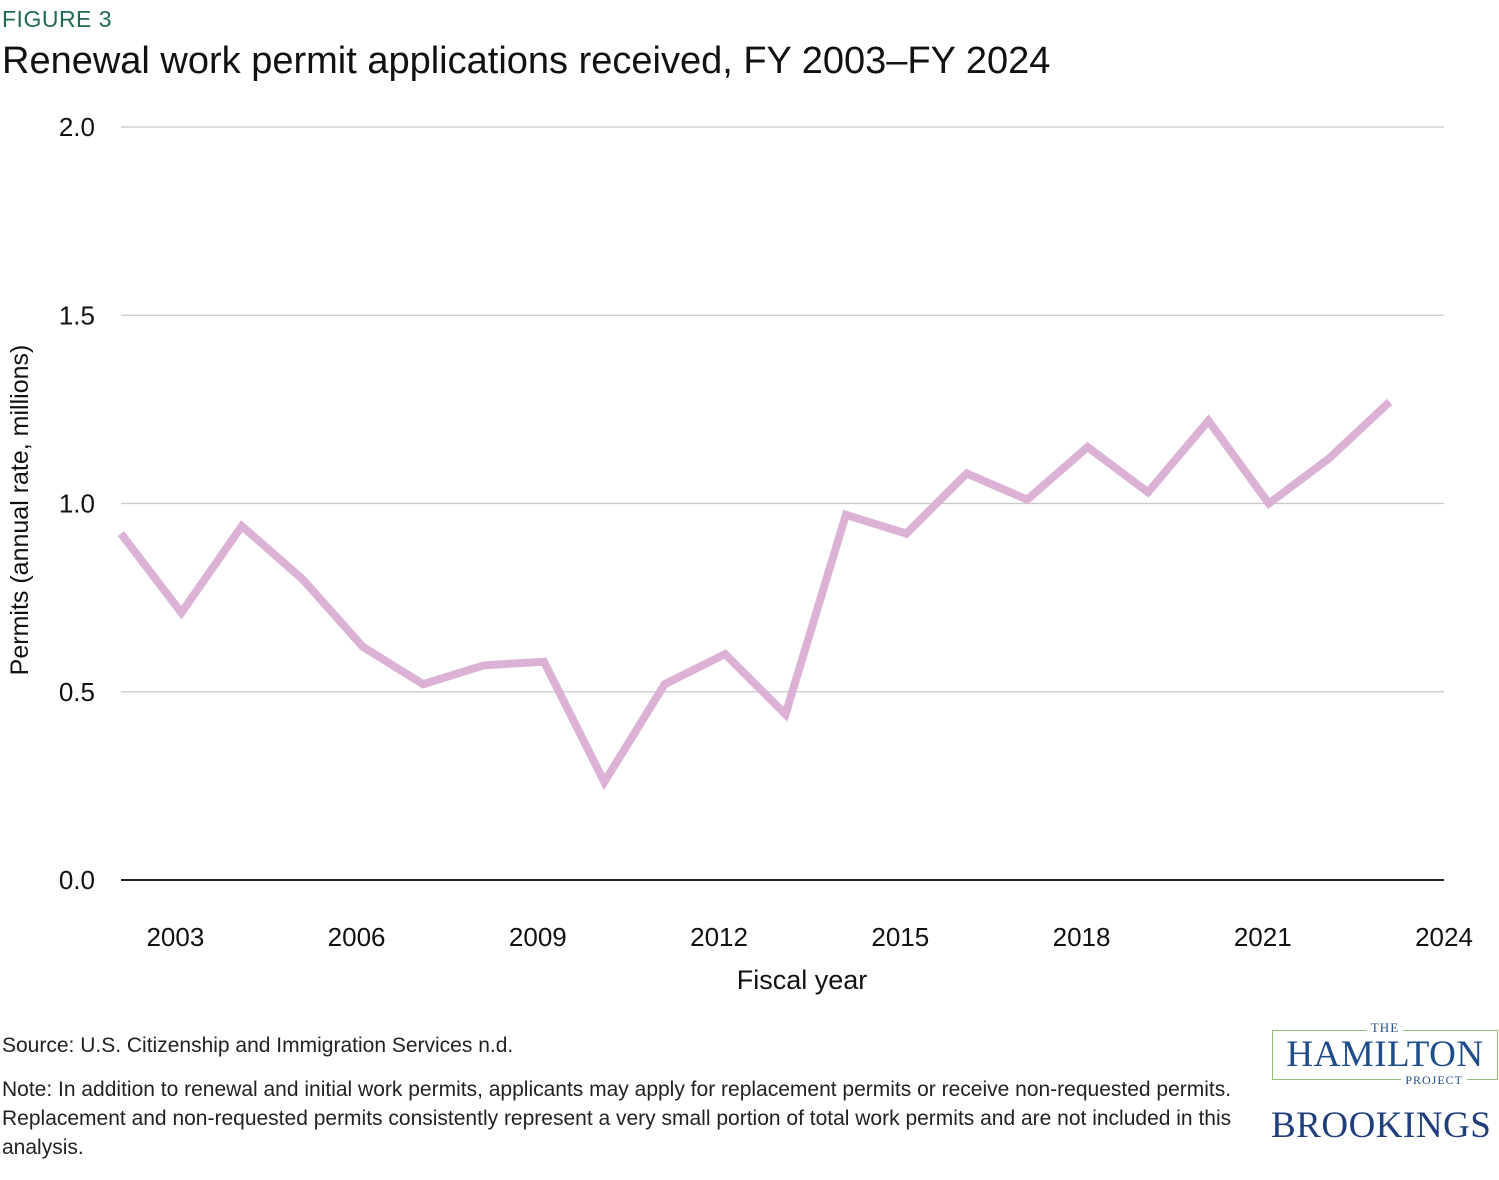  What do you see at coordinates (77, 692) in the screenshot?
I see `y-tick-label: 0.5` at bounding box center [77, 692].